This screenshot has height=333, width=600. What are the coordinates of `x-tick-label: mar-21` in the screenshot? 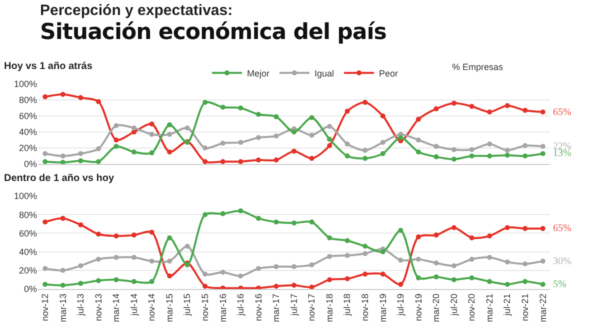 It's located at (489, 308).